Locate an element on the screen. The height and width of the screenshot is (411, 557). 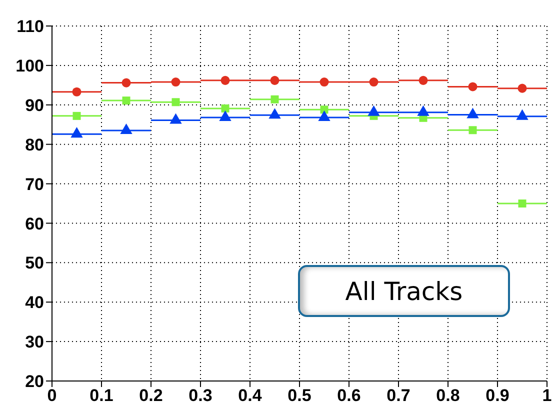
x-tick-label: 0.1 is located at coordinates (102, 396).